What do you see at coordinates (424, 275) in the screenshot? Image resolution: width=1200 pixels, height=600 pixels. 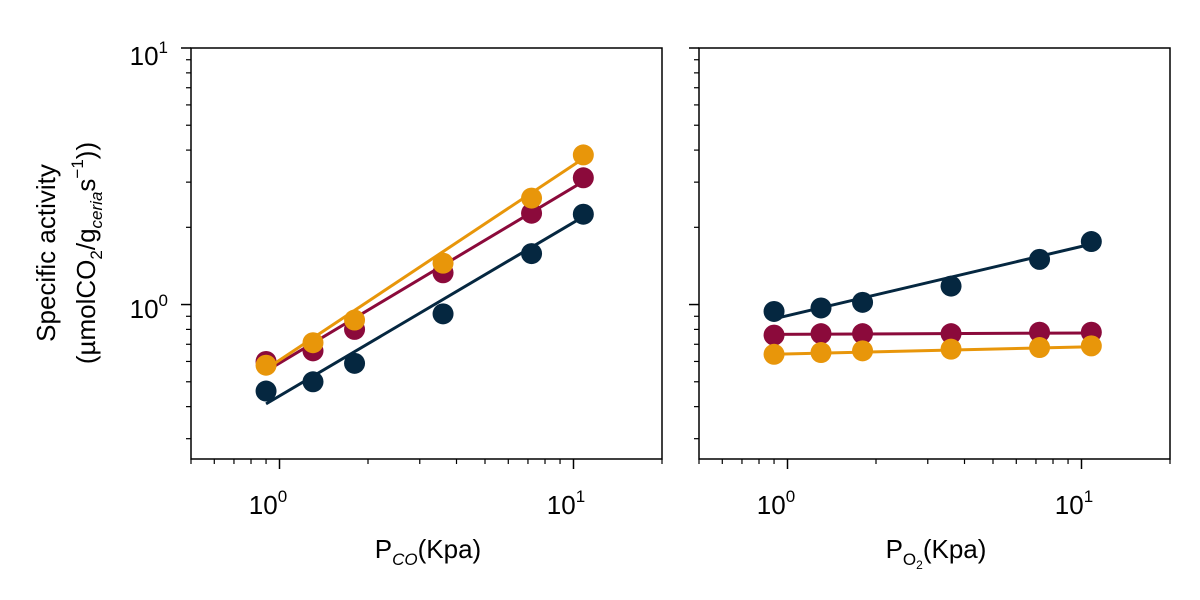 I see `left-plot-marks` at bounding box center [424, 275].